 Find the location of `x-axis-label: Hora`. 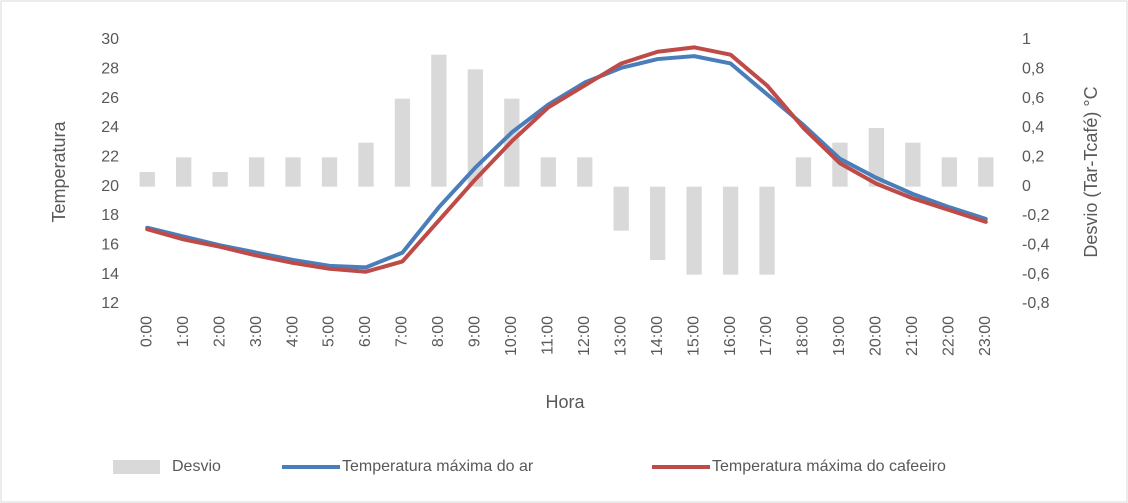

x-axis-label: Hora is located at coordinates (565, 402).